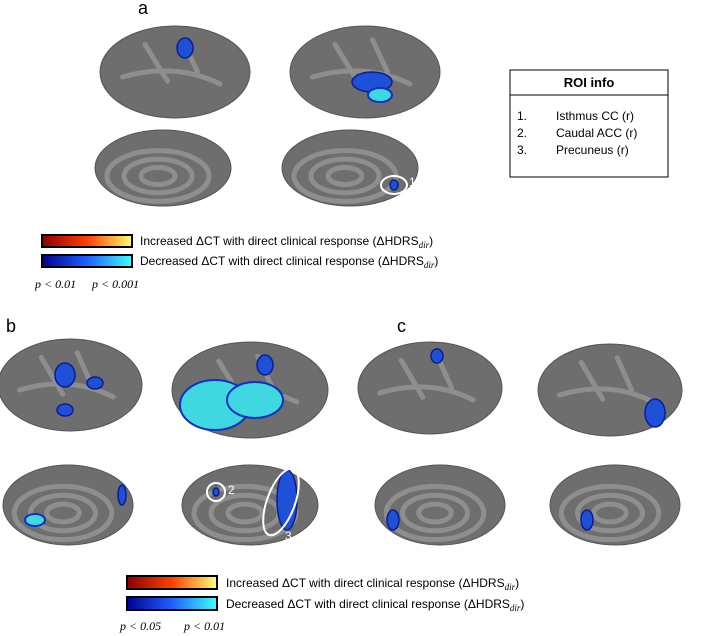  Describe the element at coordinates (592, 150) in the screenshot. I see `roi-name: Precuneus (r)` at that location.